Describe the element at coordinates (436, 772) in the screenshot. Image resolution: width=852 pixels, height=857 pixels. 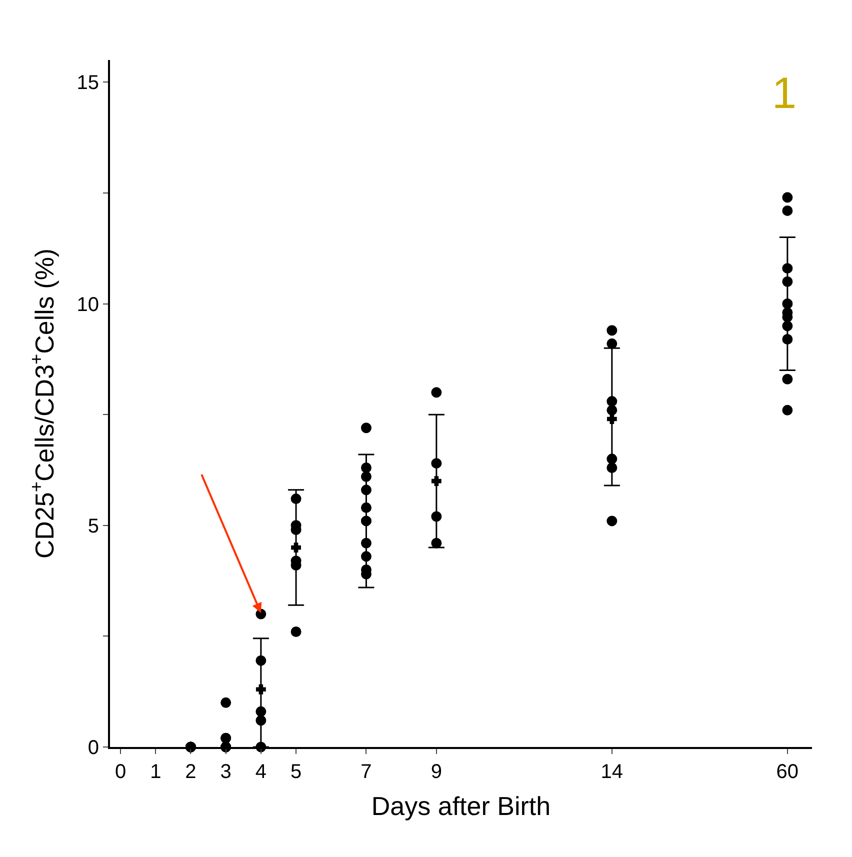
I see `x-tick-label: 9` at that location.